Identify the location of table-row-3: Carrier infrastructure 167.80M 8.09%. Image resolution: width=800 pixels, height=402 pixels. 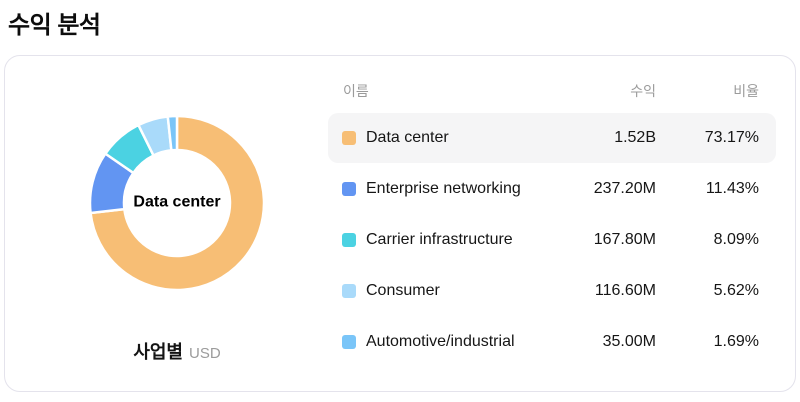
(552, 240).